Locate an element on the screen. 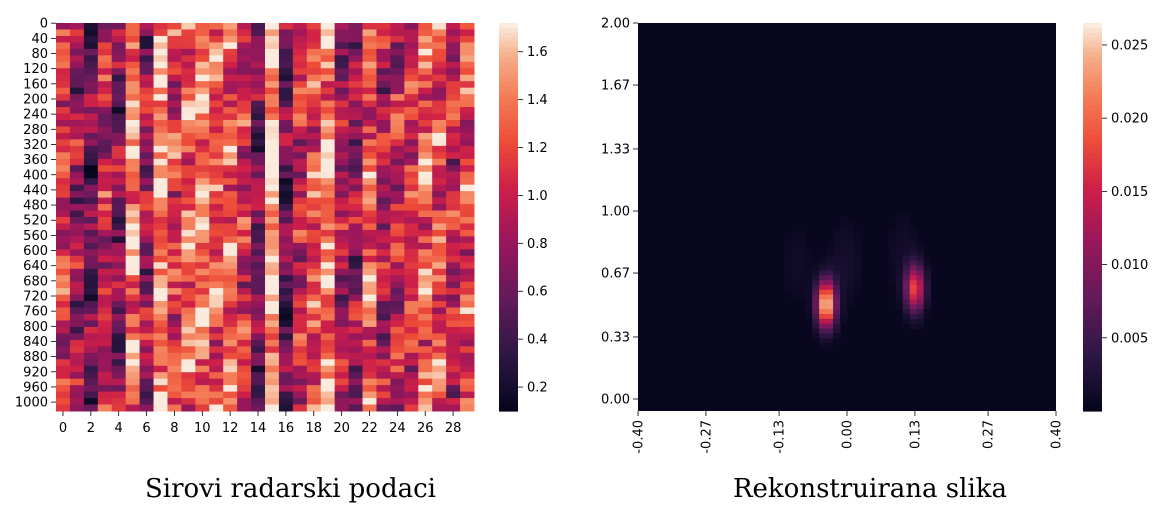 The image size is (1158, 513). colorbar-tick-label: 1.6 is located at coordinates (537, 52).